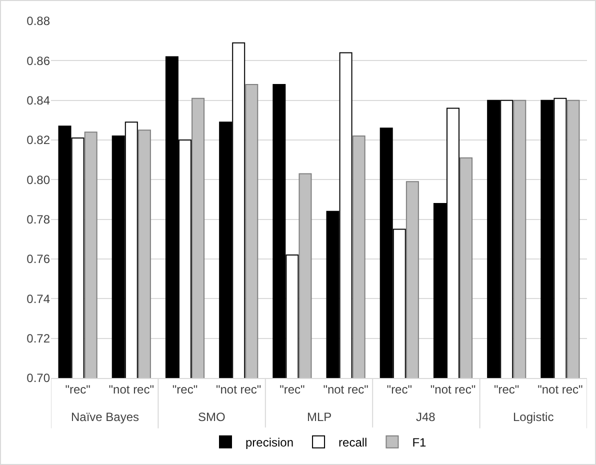 The height and width of the screenshot is (465, 596). Describe the element at coordinates (319, 417) in the screenshot. I see `text: MLP` at that location.